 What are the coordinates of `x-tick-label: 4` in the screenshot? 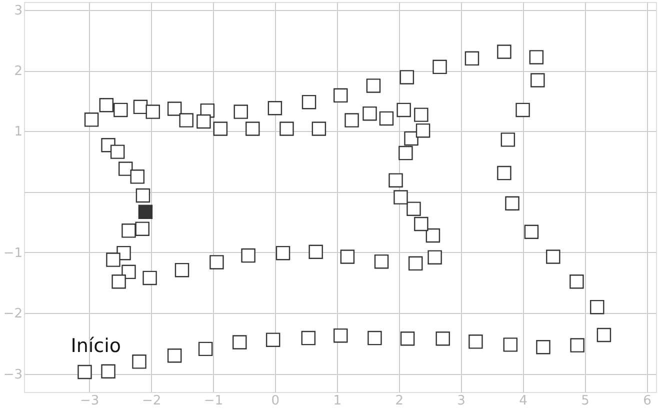 It's located at (523, 401).